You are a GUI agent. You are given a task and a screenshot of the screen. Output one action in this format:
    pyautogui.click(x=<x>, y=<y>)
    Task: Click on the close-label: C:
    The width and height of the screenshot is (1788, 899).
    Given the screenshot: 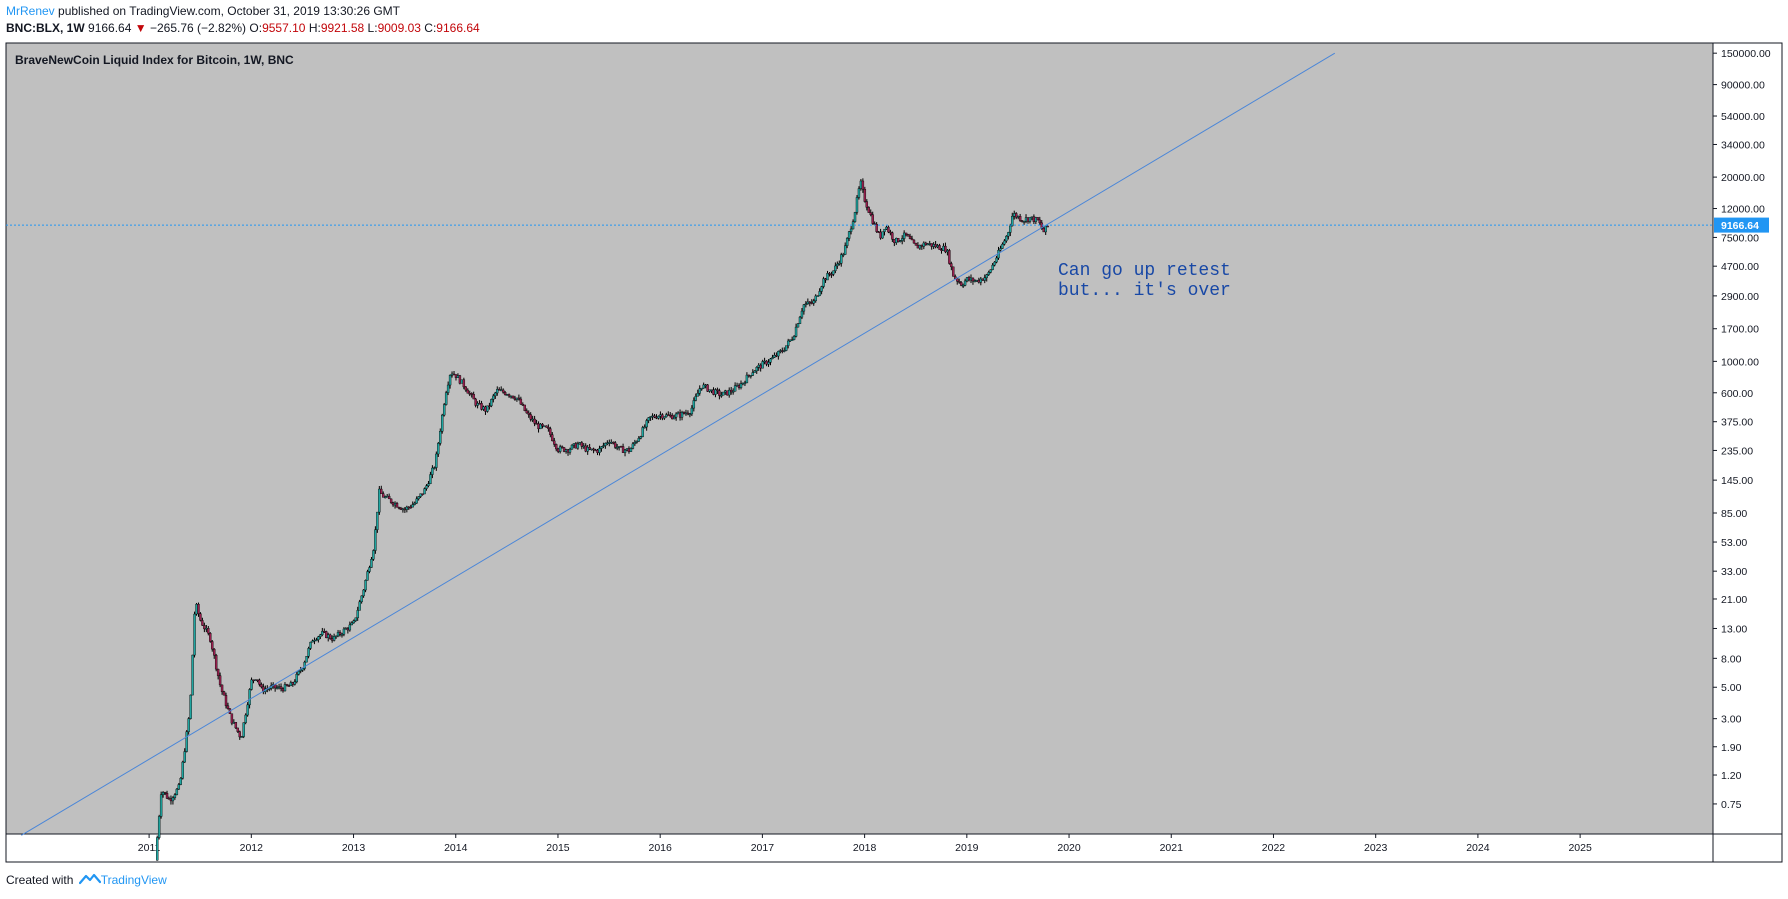 What is the action you would take?
    pyautogui.click(x=430, y=28)
    